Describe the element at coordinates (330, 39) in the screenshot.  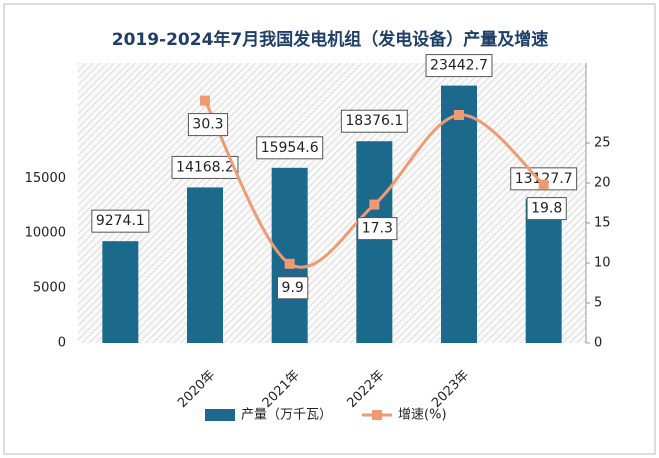
I see `chart-title: 2019-2024年7月我国发电机组（发电设备）产量及增速` at that location.